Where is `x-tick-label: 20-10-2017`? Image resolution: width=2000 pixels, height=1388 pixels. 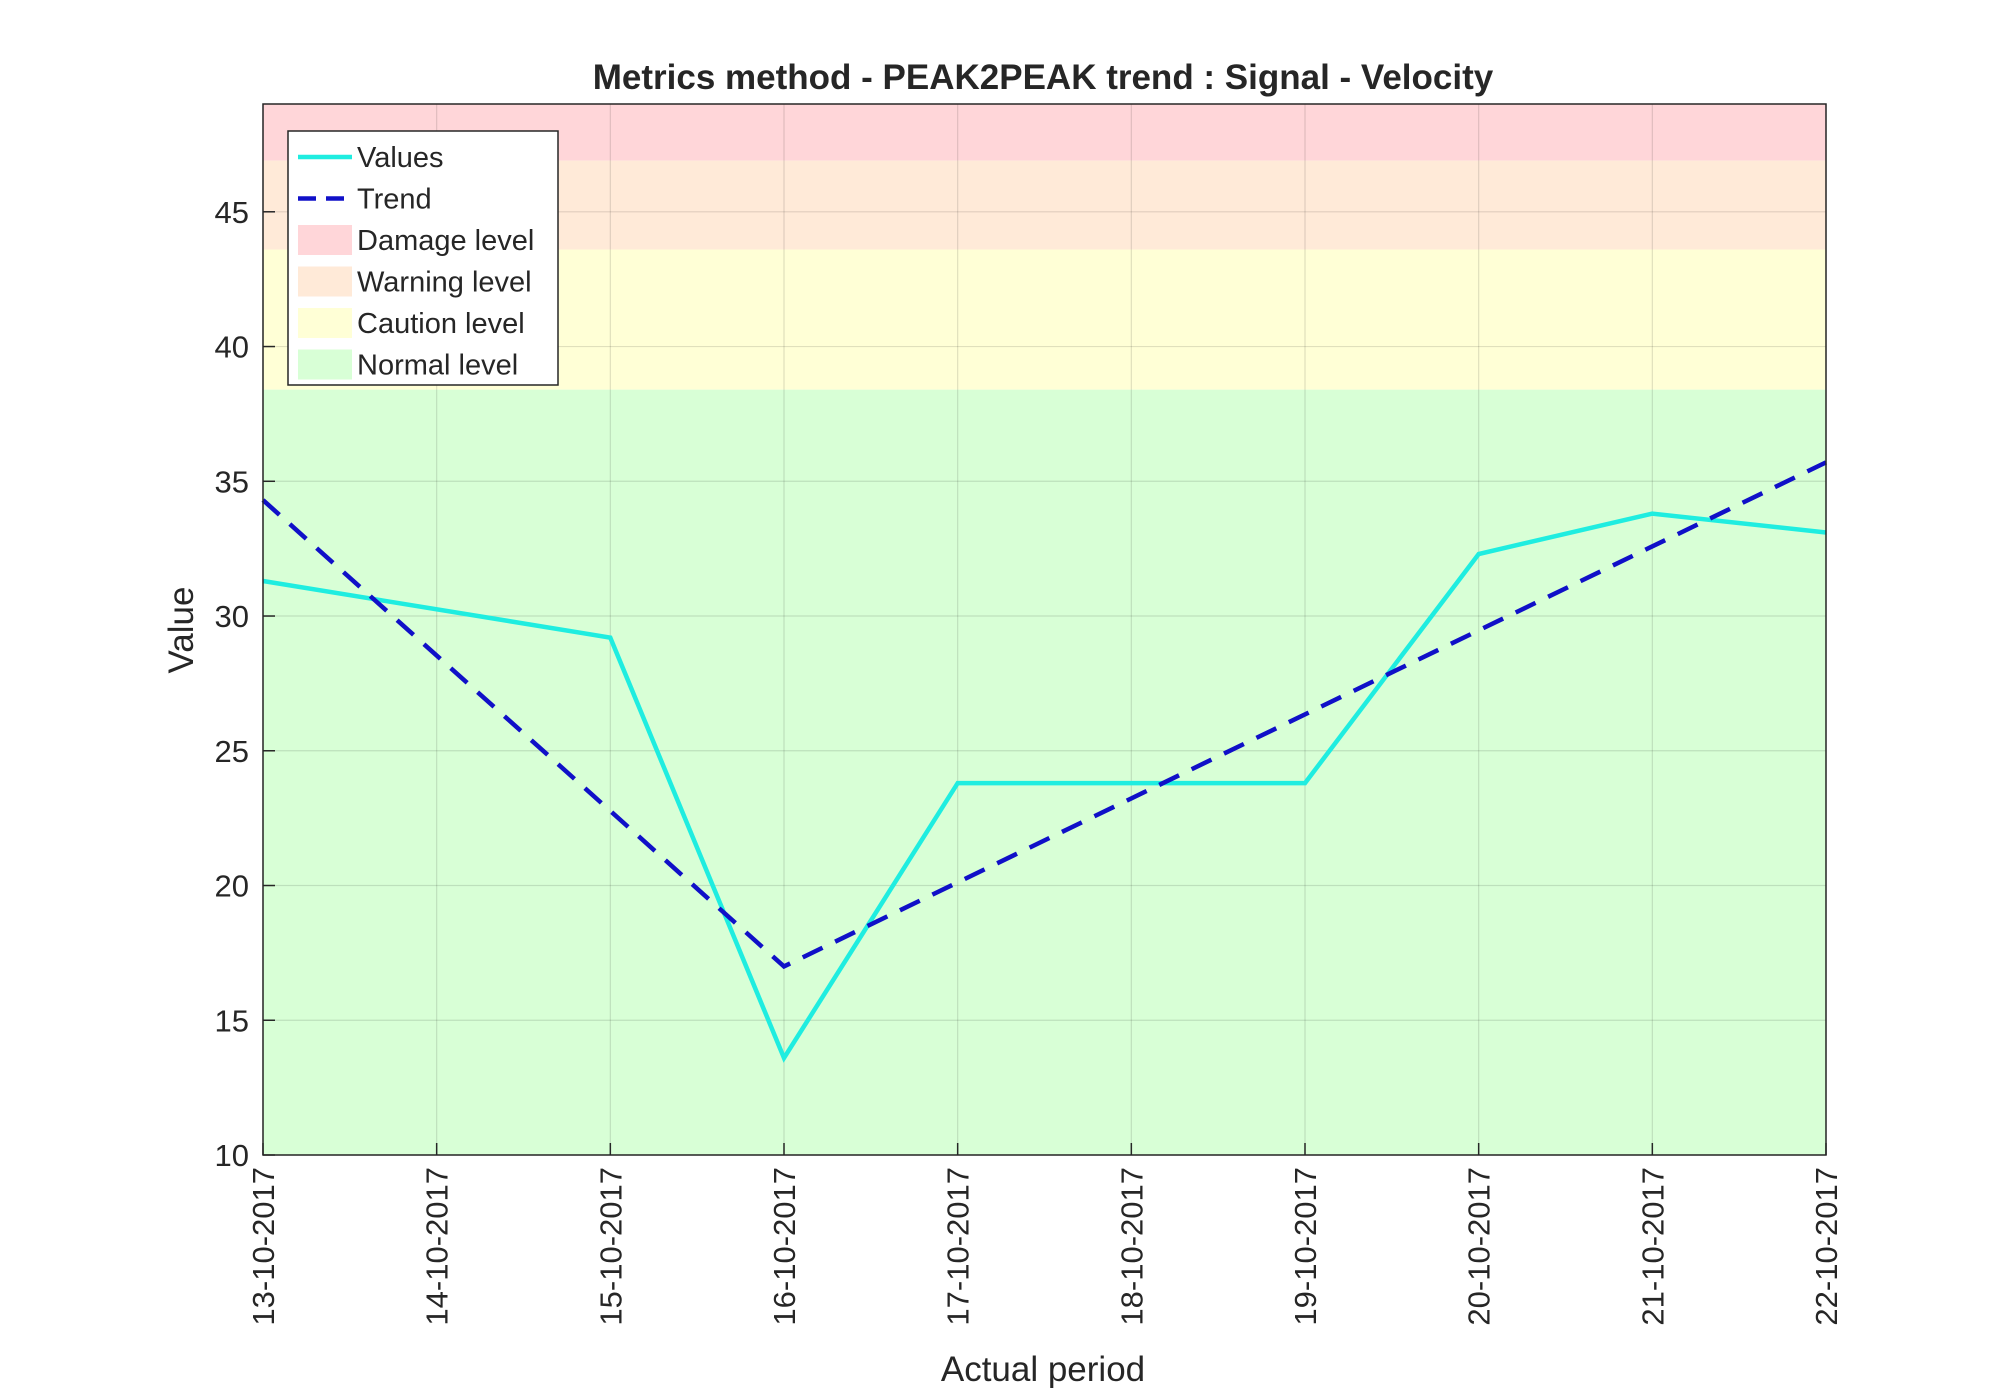
x-tick-label: 20-10-2017 is located at coordinates (1479, 1246).